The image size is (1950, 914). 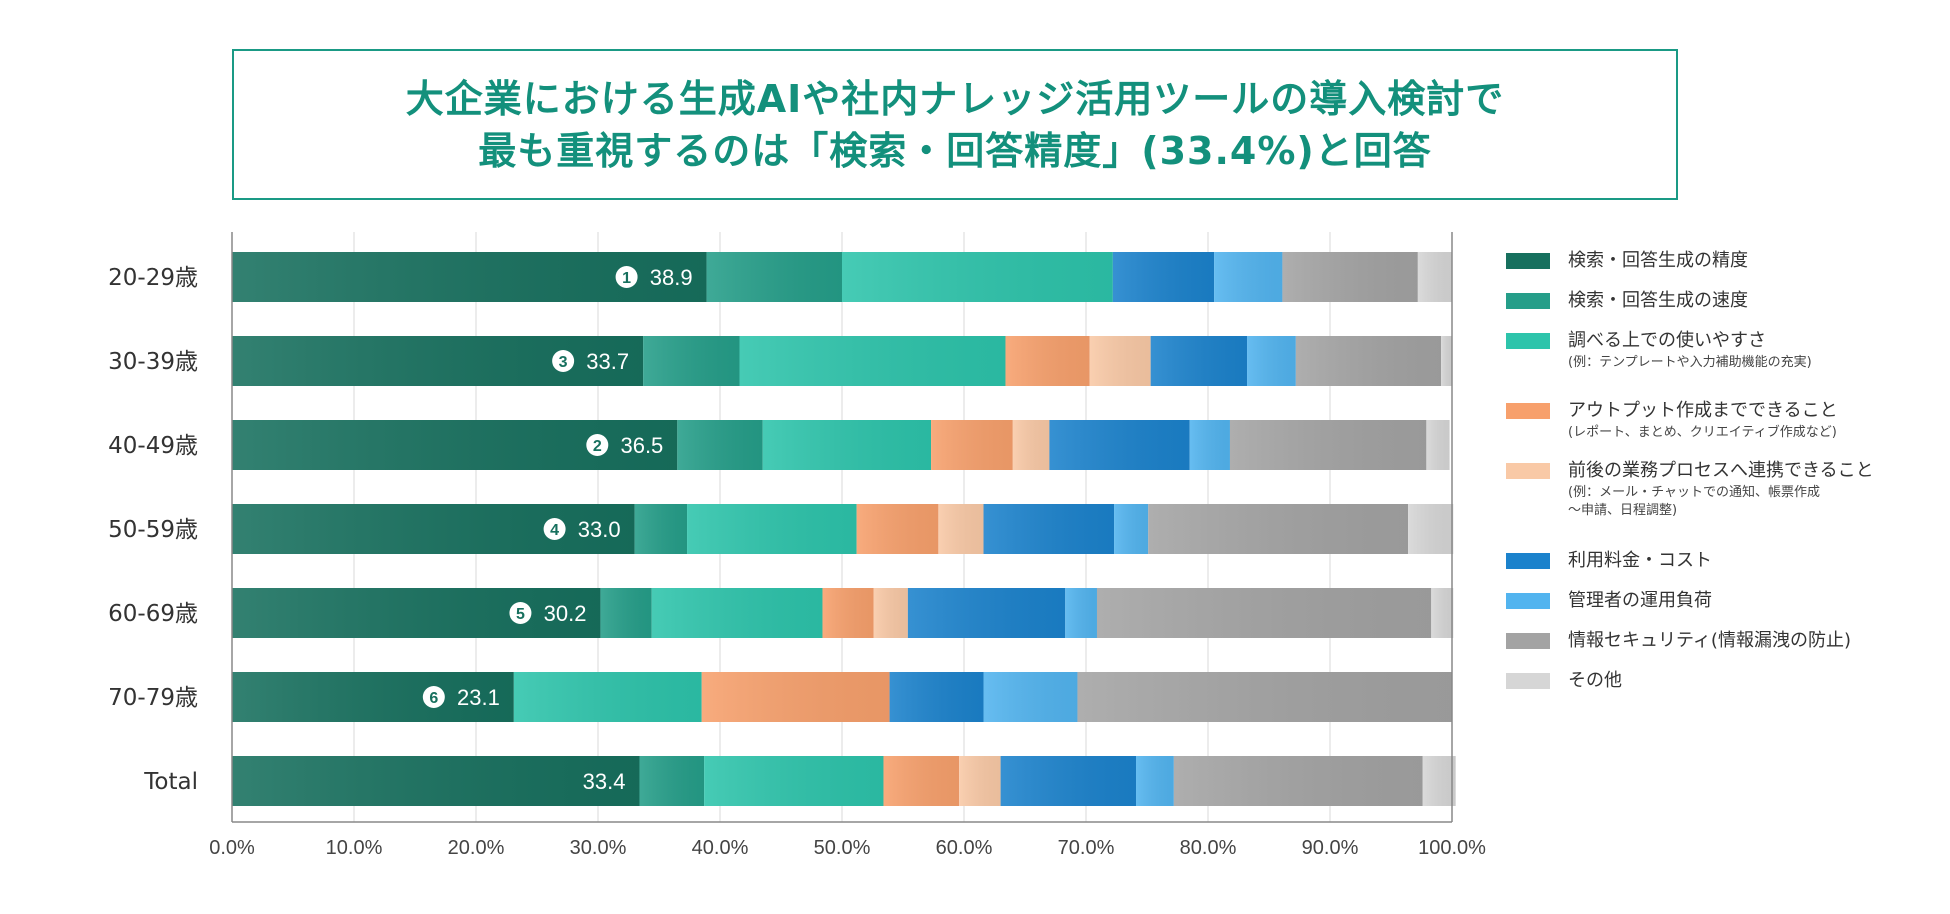 I want to click on x-tick-label: 50.0%, so click(x=842, y=848).